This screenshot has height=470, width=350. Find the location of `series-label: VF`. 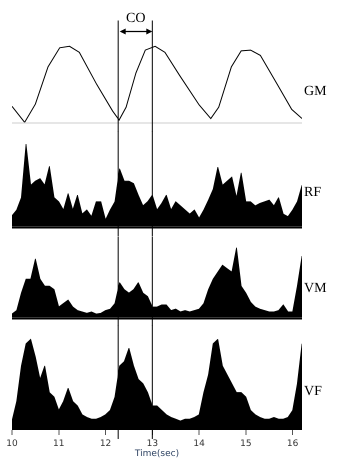

series-label: VF is located at coordinates (313, 391).